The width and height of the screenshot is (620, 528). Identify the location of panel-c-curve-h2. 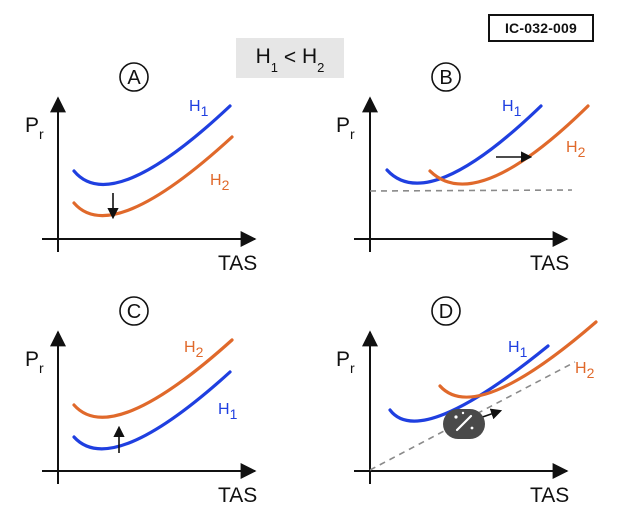
(153, 378).